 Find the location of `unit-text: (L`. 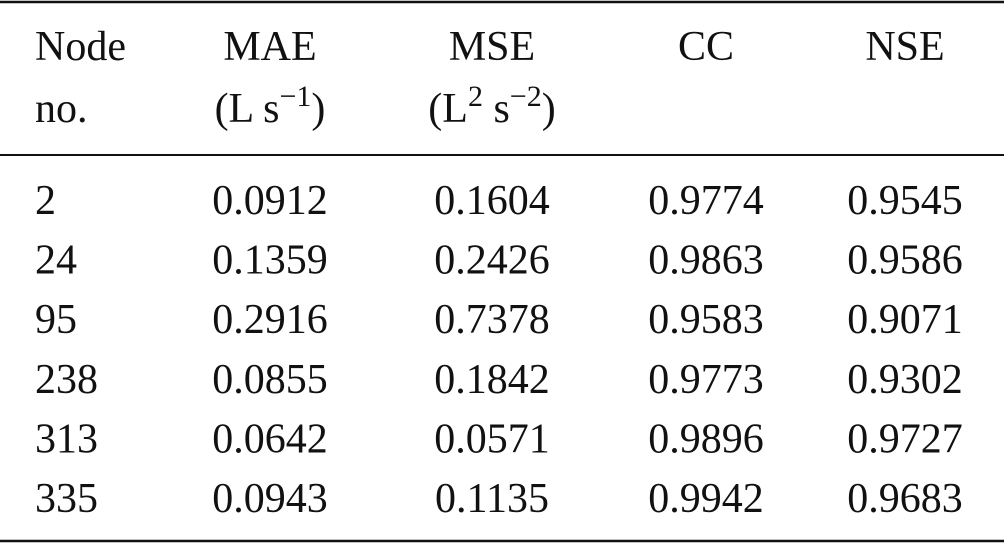

unit-text: (L is located at coordinates (448, 109).